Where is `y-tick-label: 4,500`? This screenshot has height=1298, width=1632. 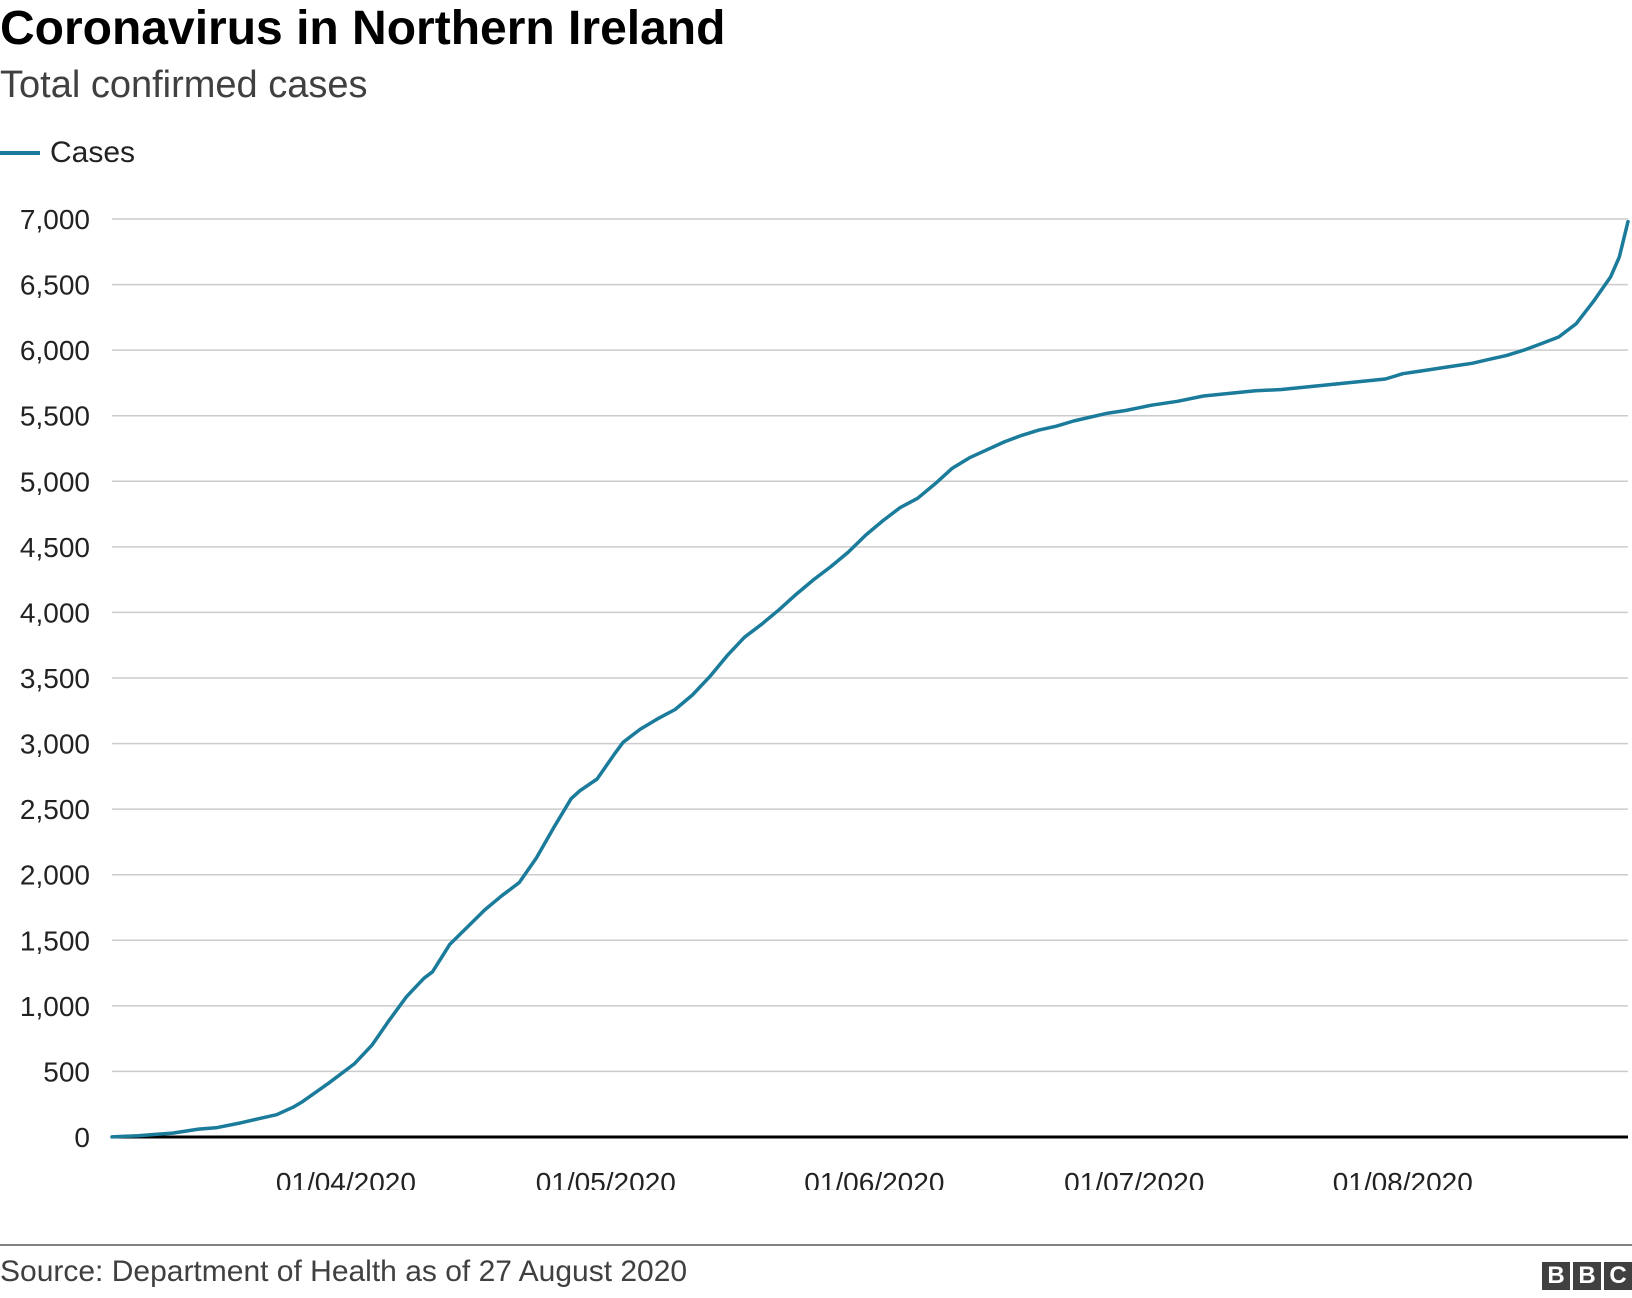 y-tick-label: 4,500 is located at coordinates (55, 547).